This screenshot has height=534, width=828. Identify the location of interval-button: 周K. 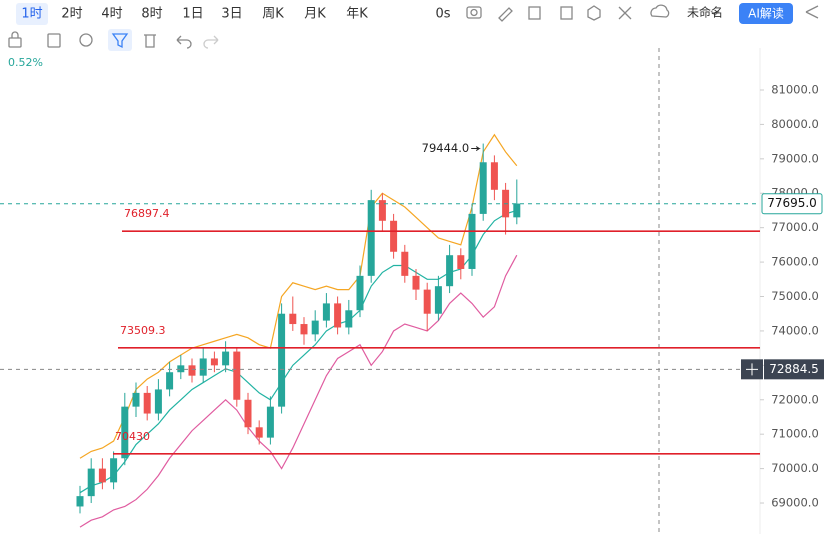
(273, 14).